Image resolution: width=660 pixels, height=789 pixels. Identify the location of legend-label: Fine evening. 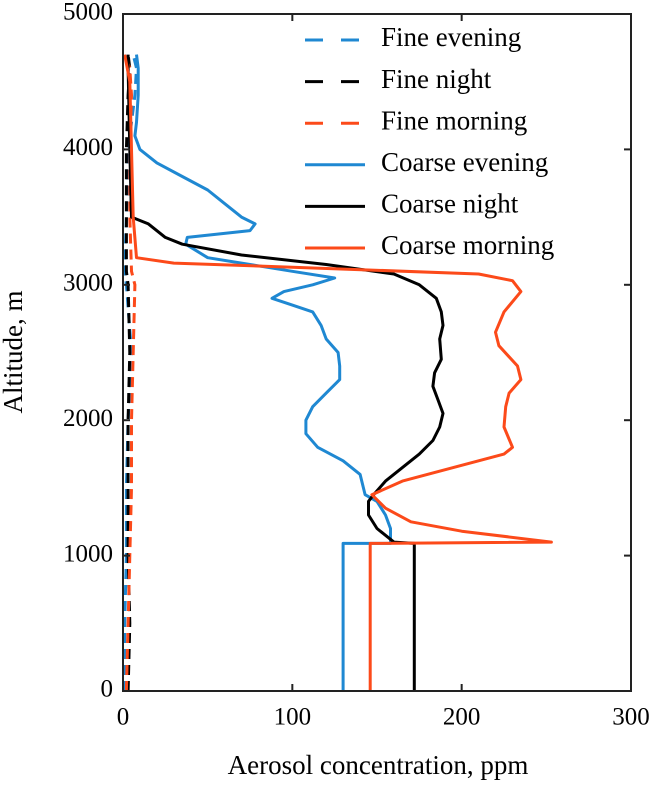
(451, 37).